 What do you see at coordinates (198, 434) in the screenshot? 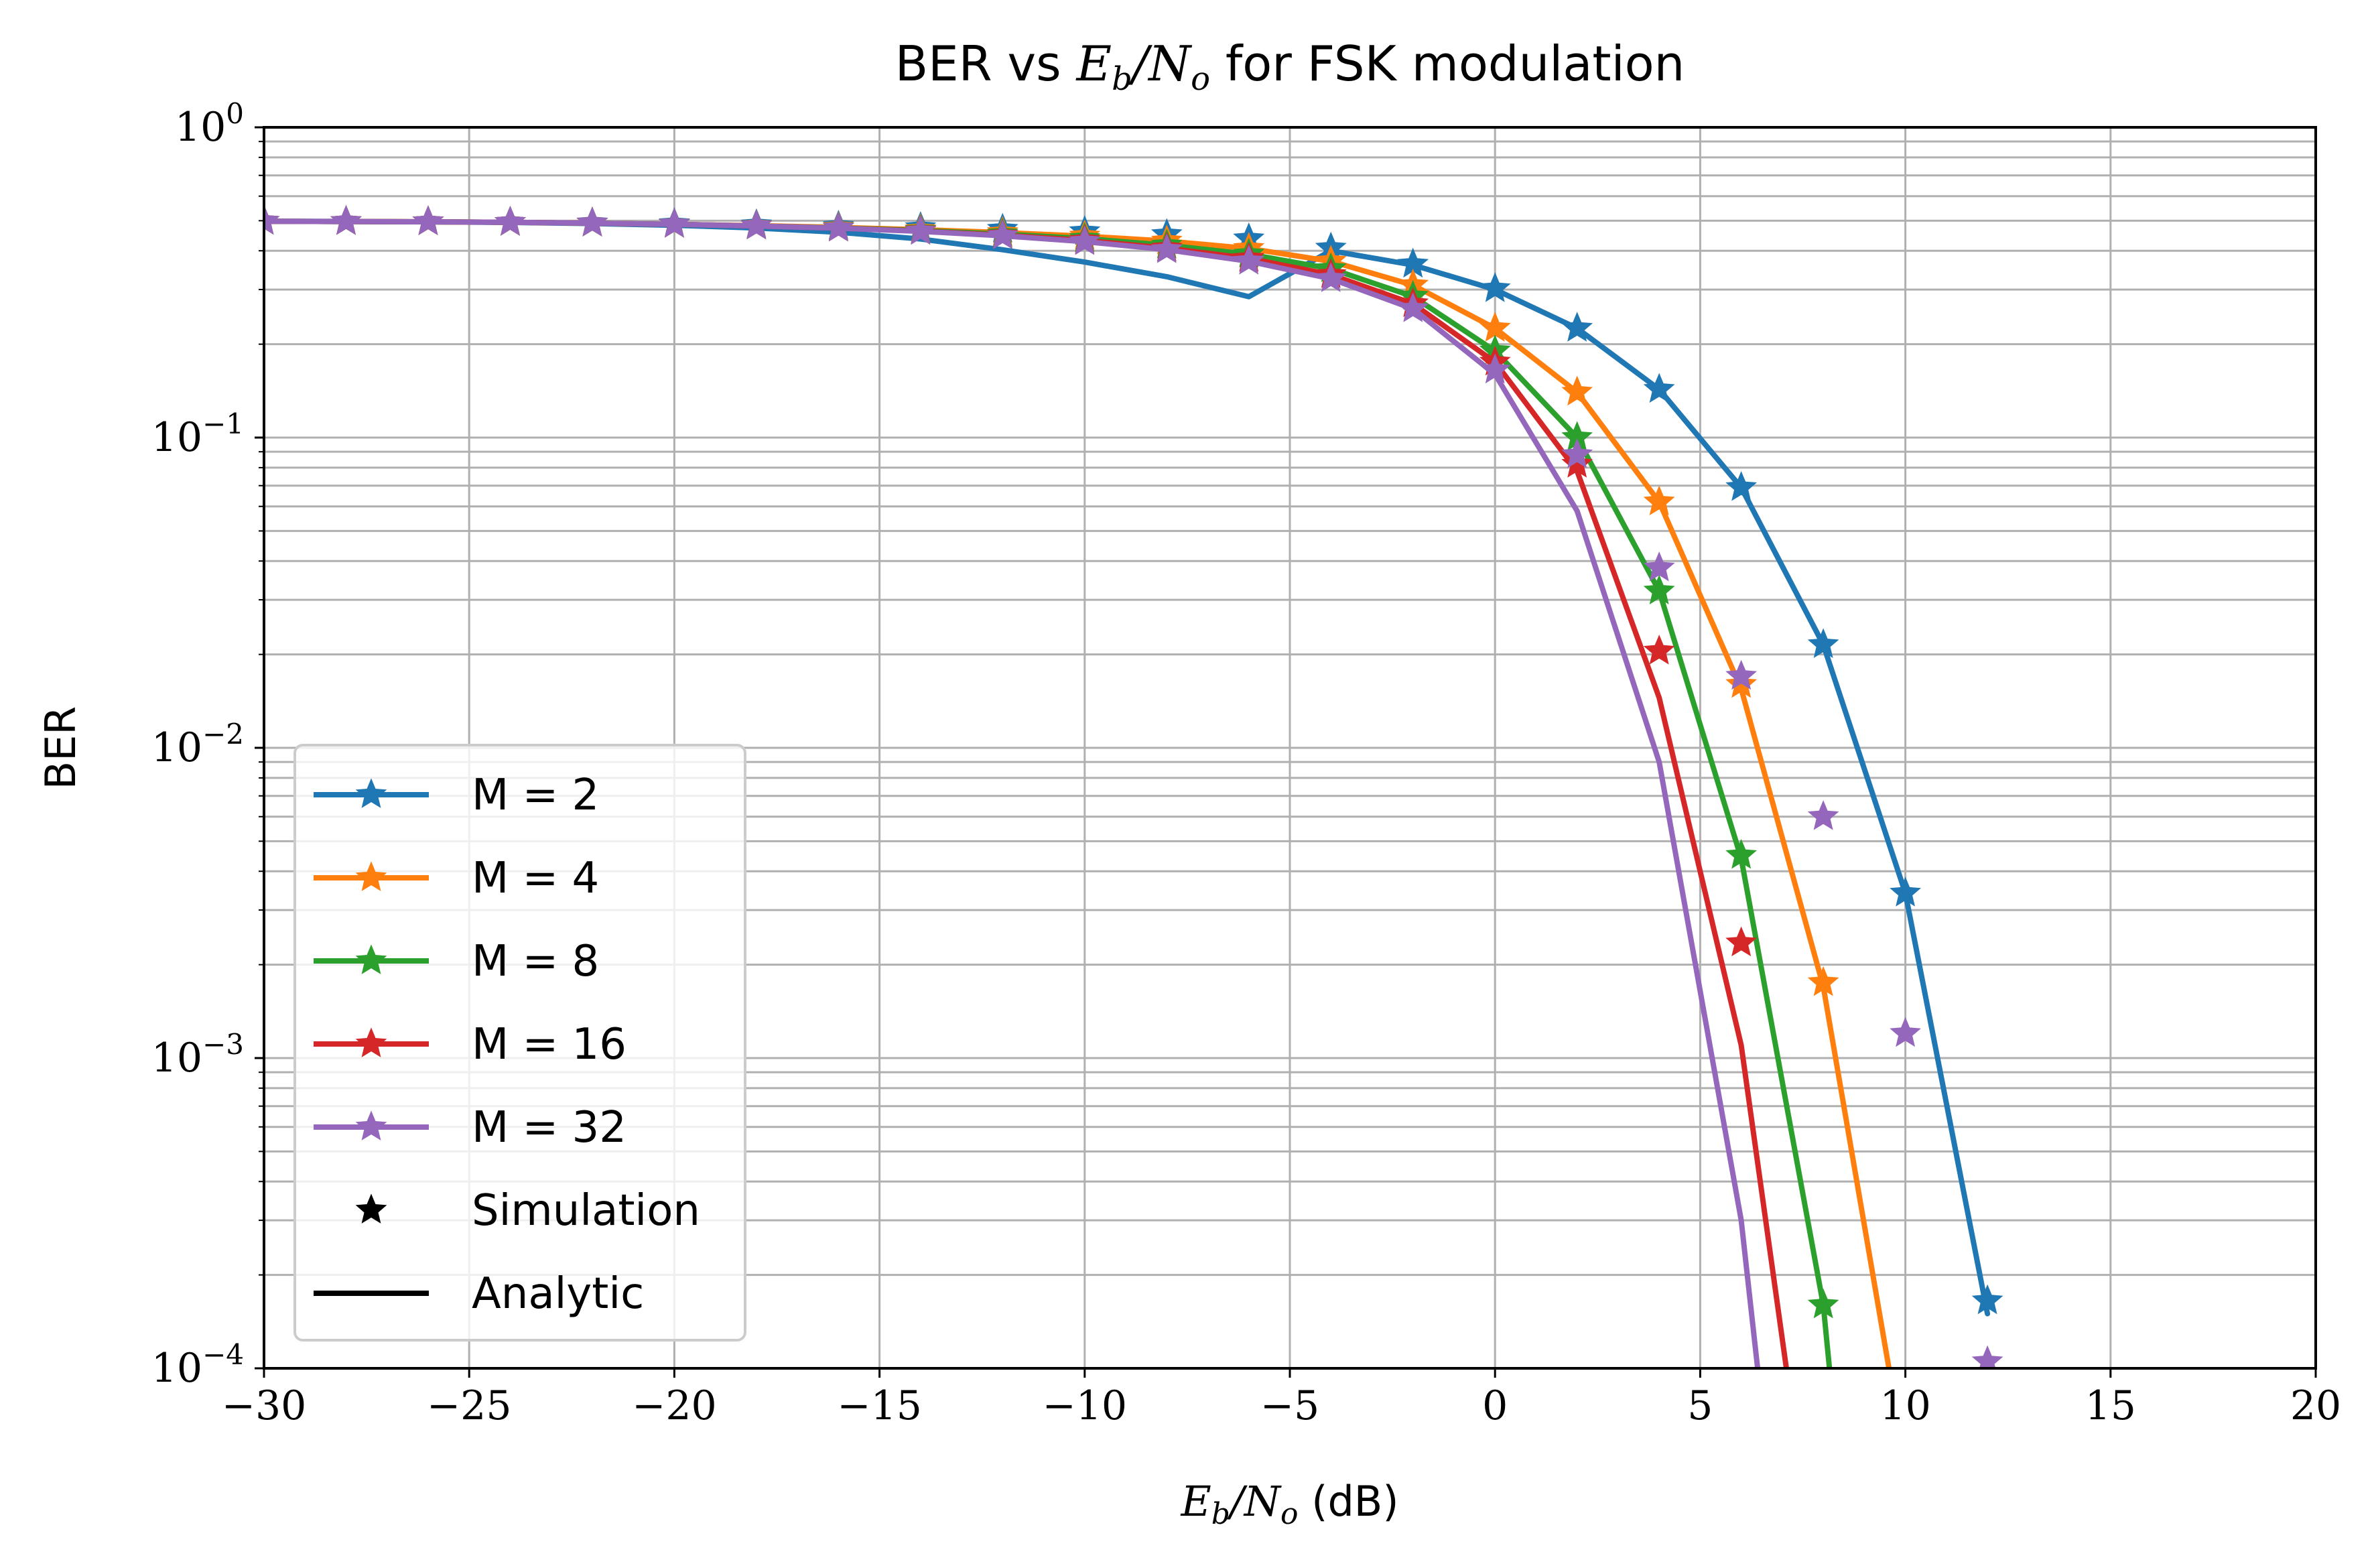
I see `y-tick-label: 10⁻¹` at bounding box center [198, 434].